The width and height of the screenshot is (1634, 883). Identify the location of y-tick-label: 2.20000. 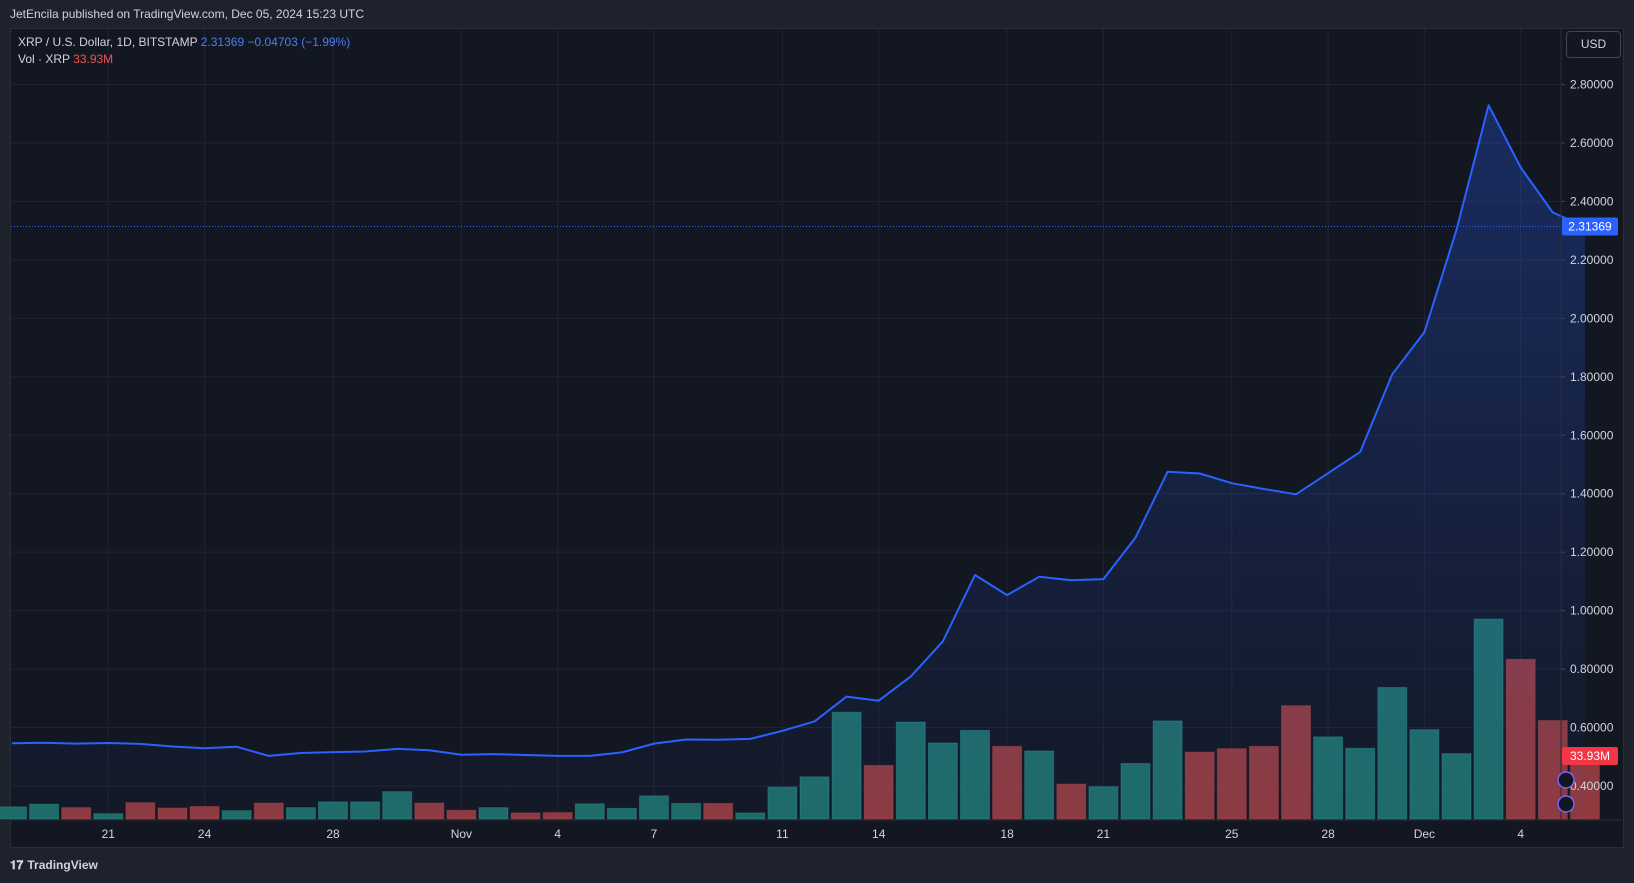
(1592, 260).